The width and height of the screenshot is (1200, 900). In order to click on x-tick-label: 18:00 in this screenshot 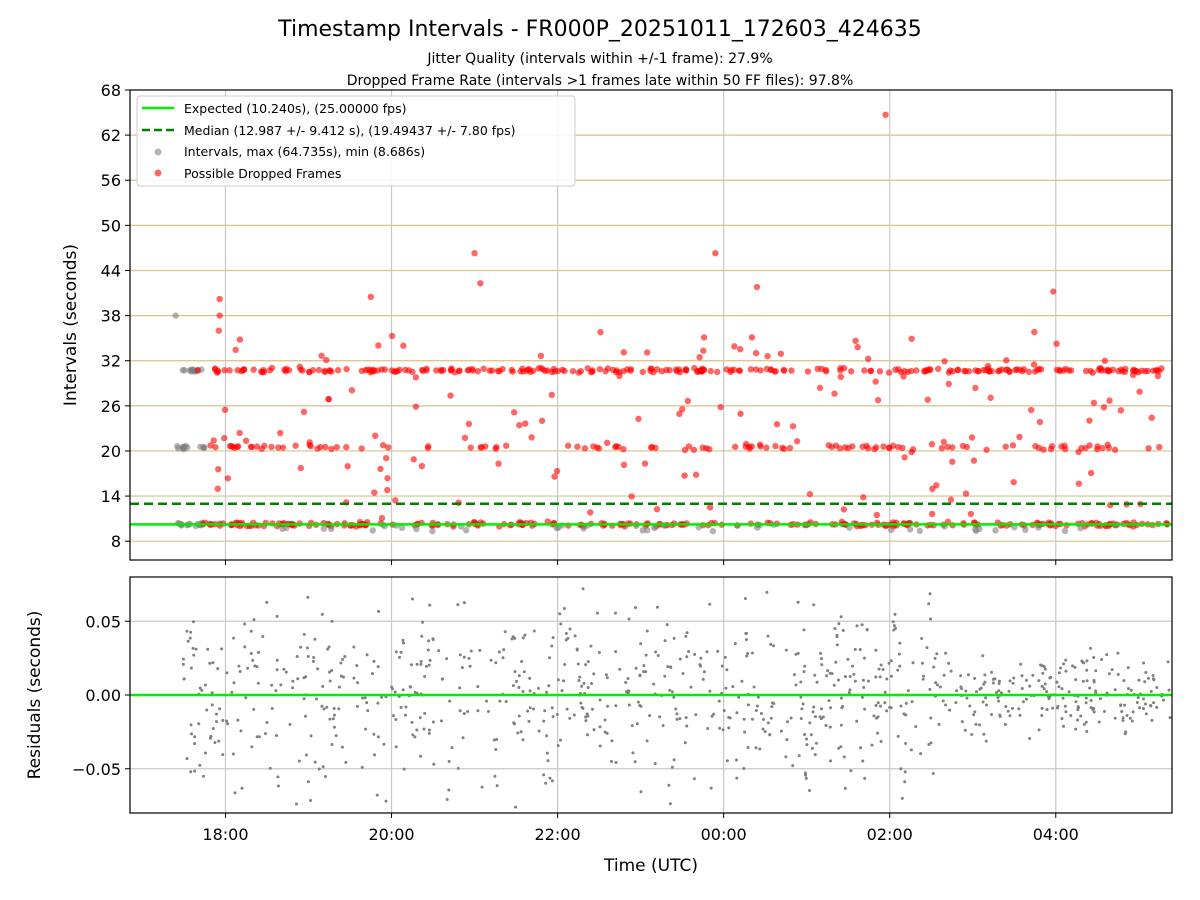, I will do `click(225, 834)`.